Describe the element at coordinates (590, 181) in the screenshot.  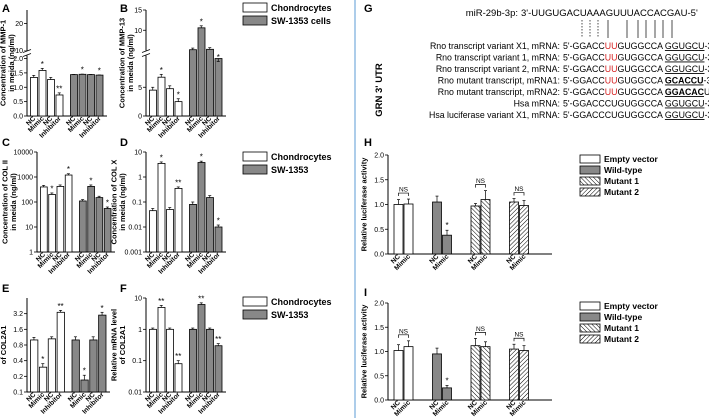
I see `legend-swatch-mut1` at that location.